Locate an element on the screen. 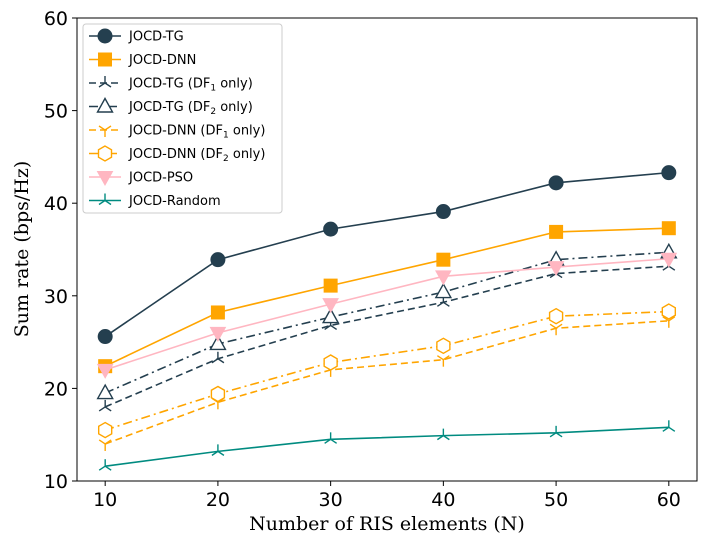  legend-label: JOCD-TG (DF1 only) is located at coordinates (190, 85).